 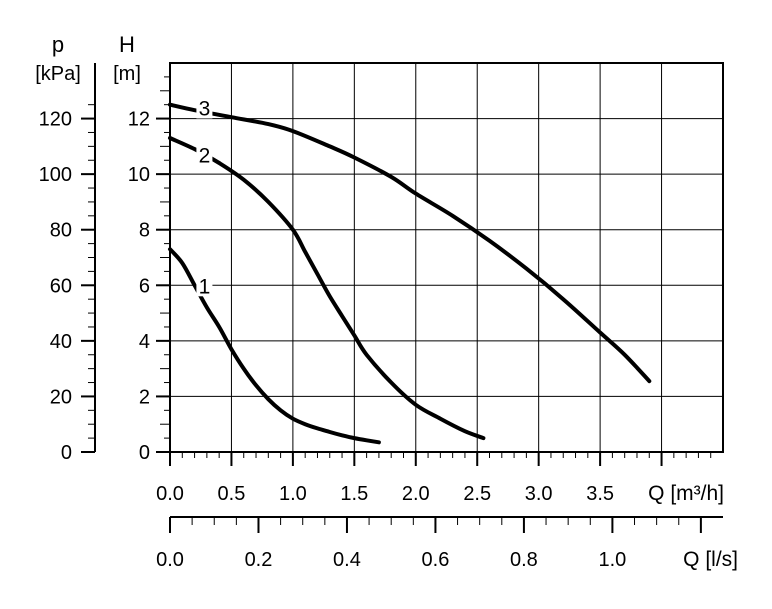 What do you see at coordinates (524, 560) in the screenshot?
I see `flow-ls-tick-label: 0.8` at bounding box center [524, 560].